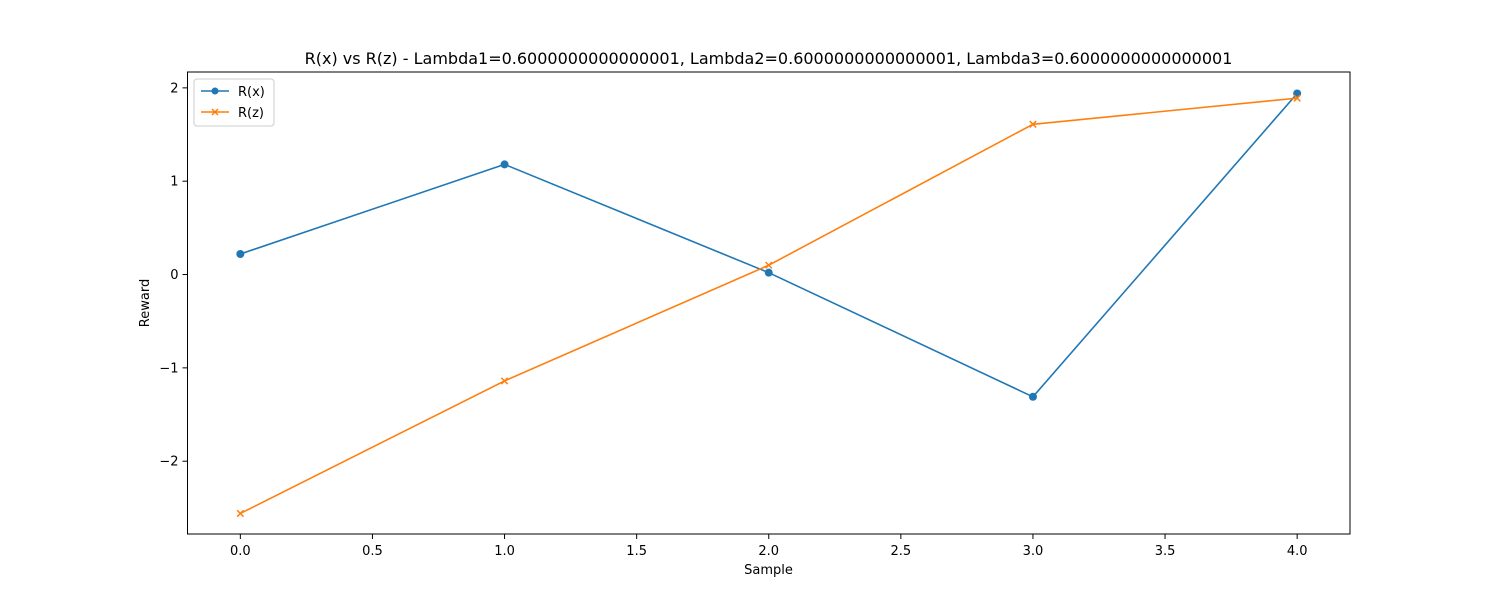  What do you see at coordinates (174, 88) in the screenshot?
I see `y-tick-label: 2` at bounding box center [174, 88].